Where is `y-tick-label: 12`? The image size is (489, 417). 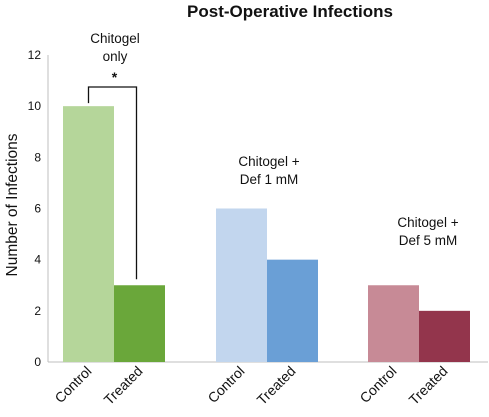
y-tick-label: 12 is located at coordinates (35, 55).